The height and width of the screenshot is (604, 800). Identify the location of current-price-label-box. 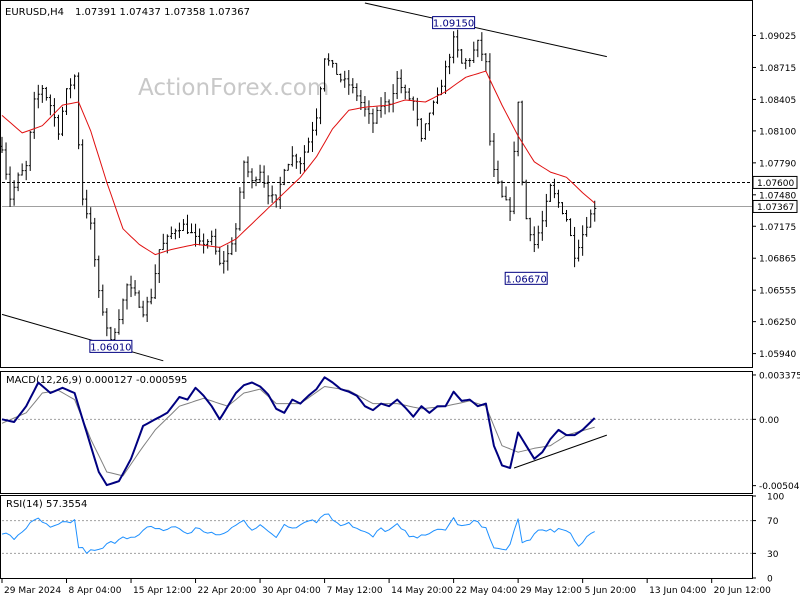
(775, 206).